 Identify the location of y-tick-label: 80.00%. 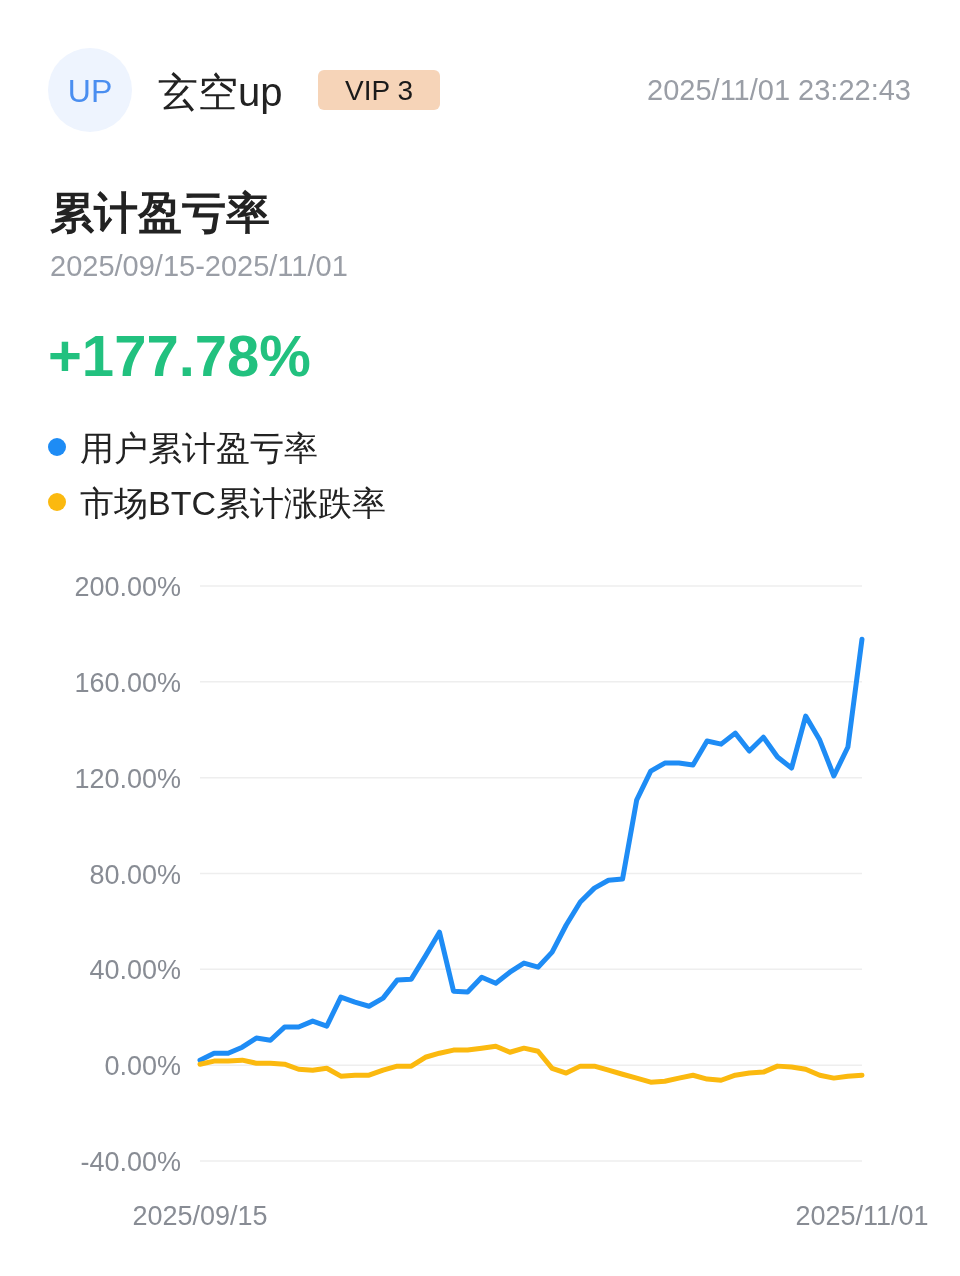
(135, 874).